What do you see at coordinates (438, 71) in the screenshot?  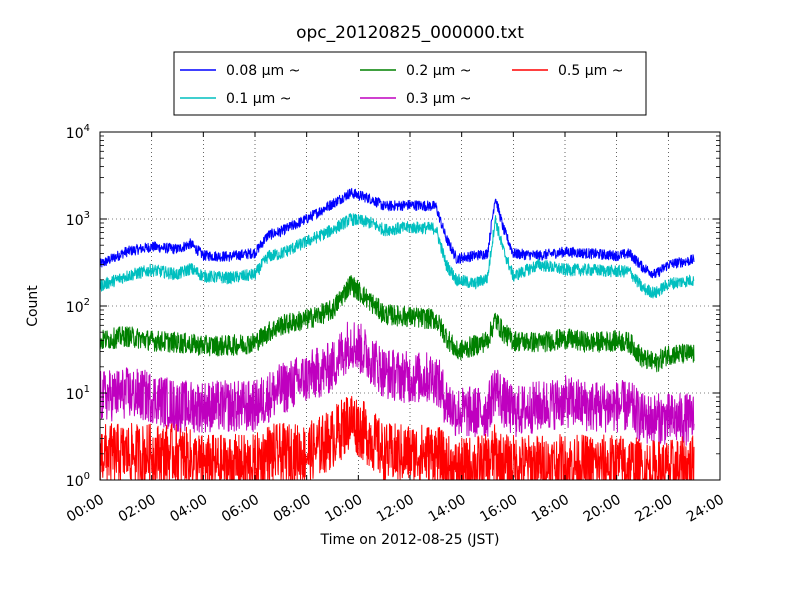 I see `legend-label-2: 0.2 μm ~` at bounding box center [438, 71].